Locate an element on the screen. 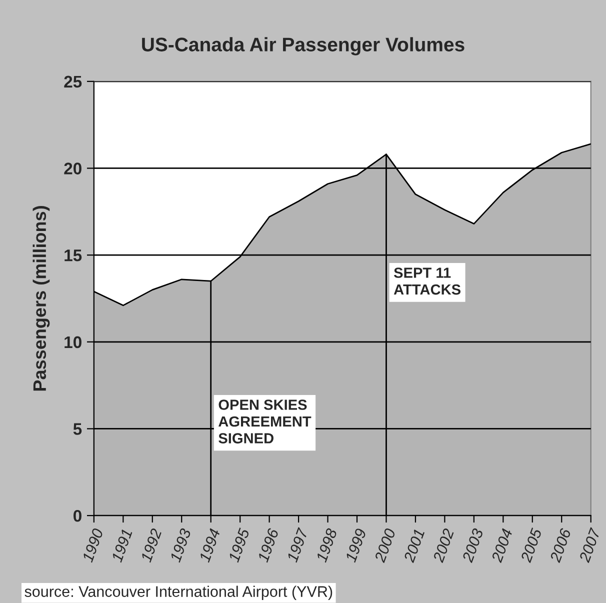  y-tick-label: 20 is located at coordinates (73, 168).